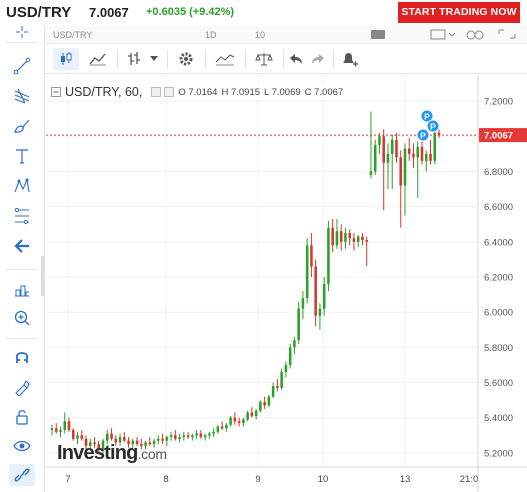  Describe the element at coordinates (498, 278) in the screenshot. I see `y-tick-label: 6.2000` at that location.